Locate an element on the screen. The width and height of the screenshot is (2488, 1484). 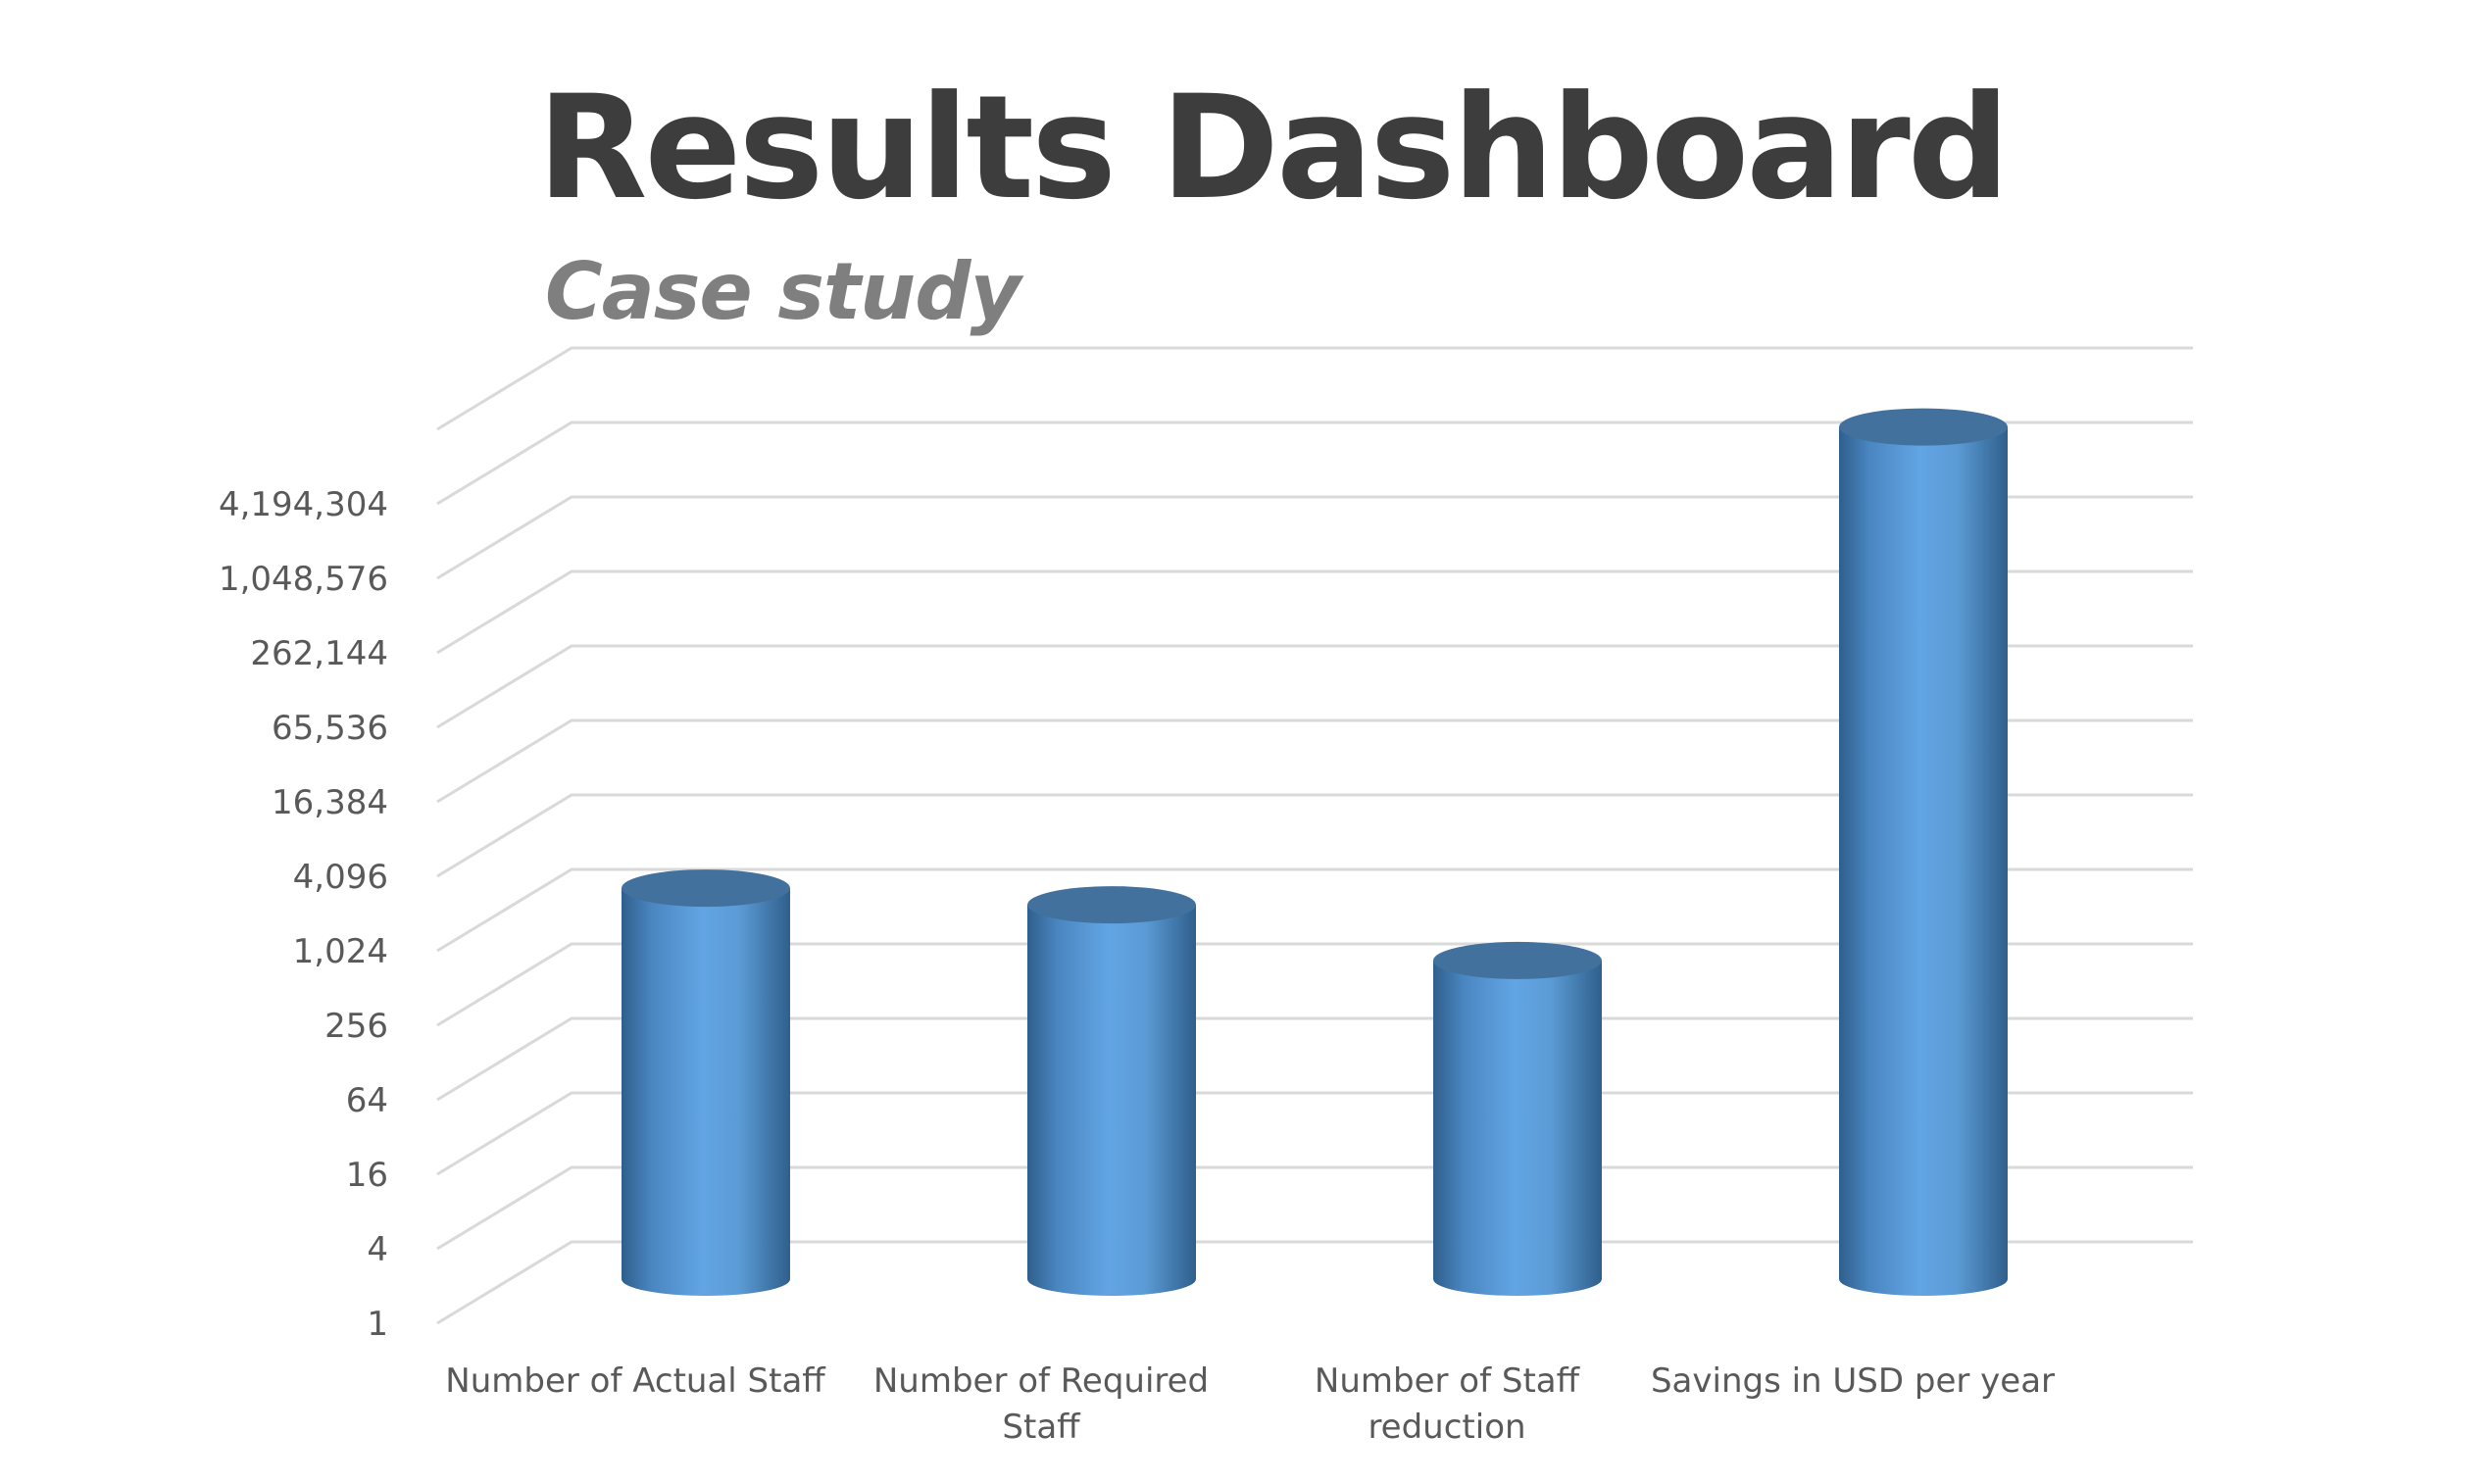
y-tick-label: 4,096 is located at coordinates (340, 877).